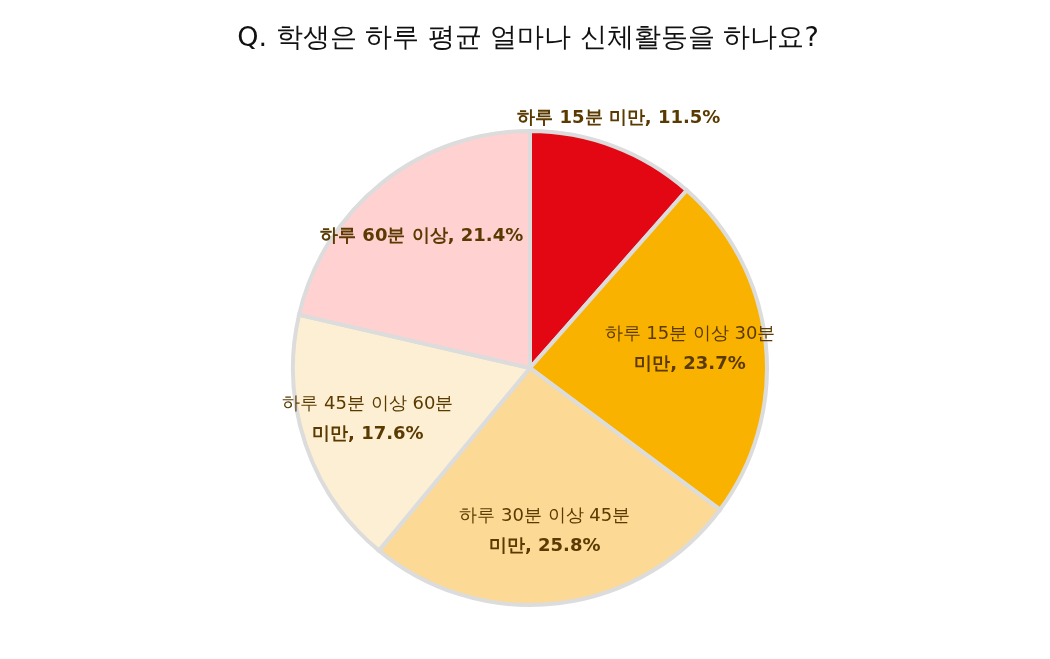 This screenshot has width=1050, height=659. Describe the element at coordinates (368, 418) in the screenshot. I see `slice-label: 하루 45분 이상 60분 미만, 17.6%` at that location.